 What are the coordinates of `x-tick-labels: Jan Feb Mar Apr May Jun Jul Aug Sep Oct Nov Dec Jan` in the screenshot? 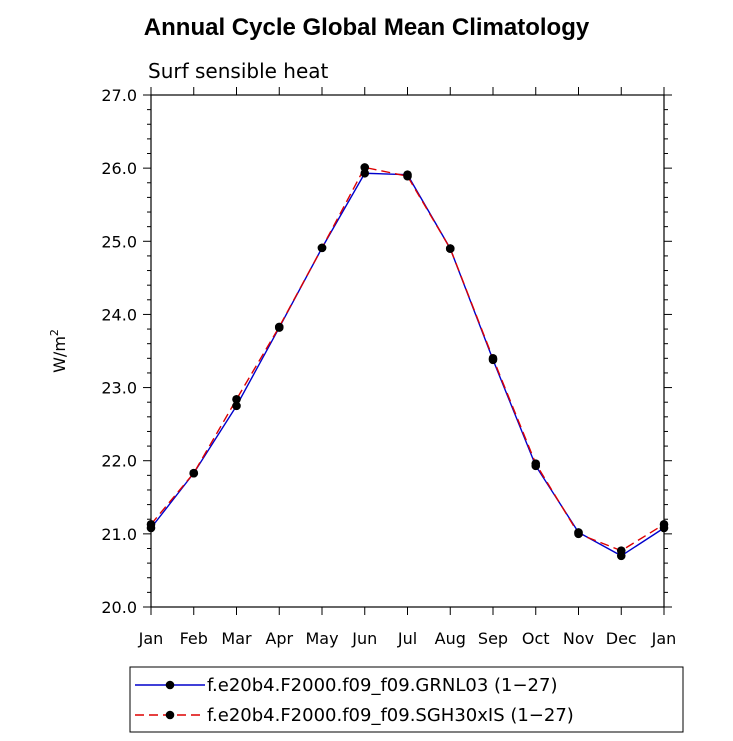 It's located at (407, 638).